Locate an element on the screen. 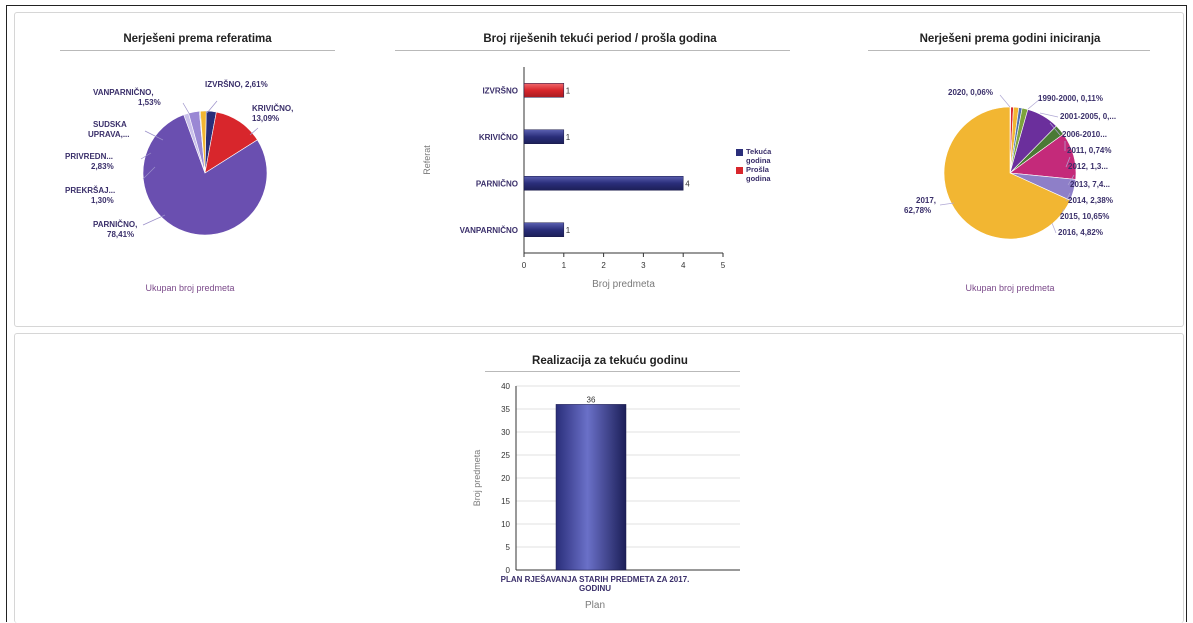 The width and height of the screenshot is (1193, 623). label-2017: 2017, is located at coordinates (926, 200).